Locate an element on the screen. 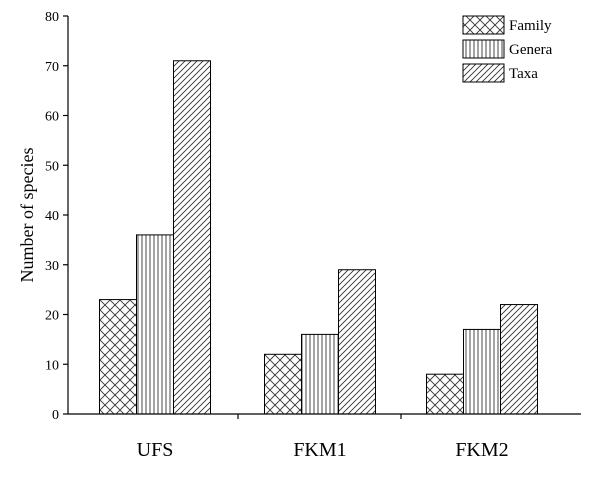 This screenshot has height=480, width=591. y-tick-label: 80 is located at coordinates (52, 17).